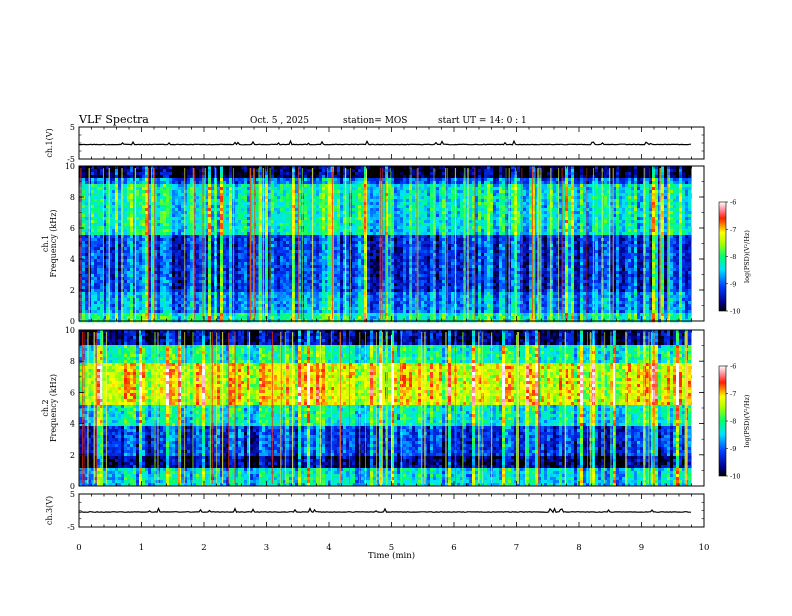  What do you see at coordinates (49, 510) in the screenshot?
I see `y-axis-label: ch.3(V)` at bounding box center [49, 510].